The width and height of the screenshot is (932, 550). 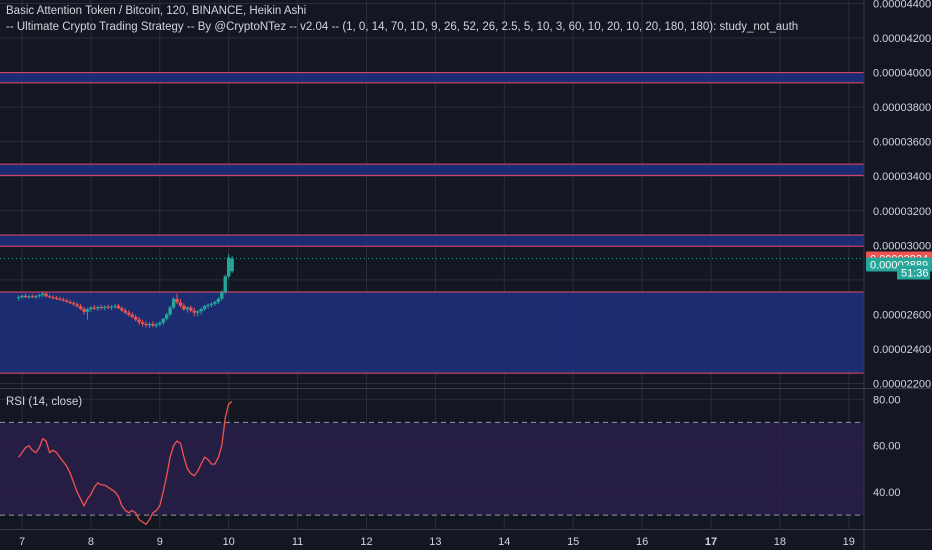 I want to click on time-tick-label: 13, so click(x=435, y=542).